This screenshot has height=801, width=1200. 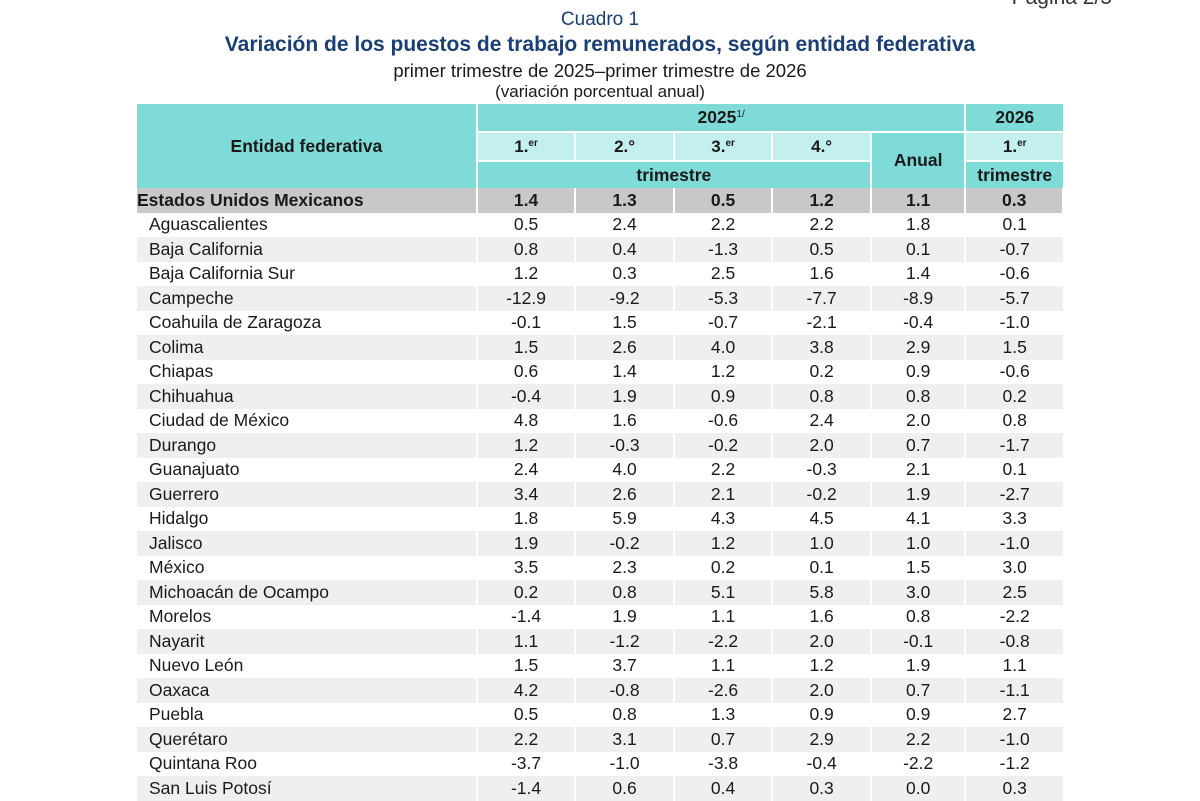 What do you see at coordinates (307, 739) in the screenshot?
I see `entity-name-cell: Querétaro` at bounding box center [307, 739].